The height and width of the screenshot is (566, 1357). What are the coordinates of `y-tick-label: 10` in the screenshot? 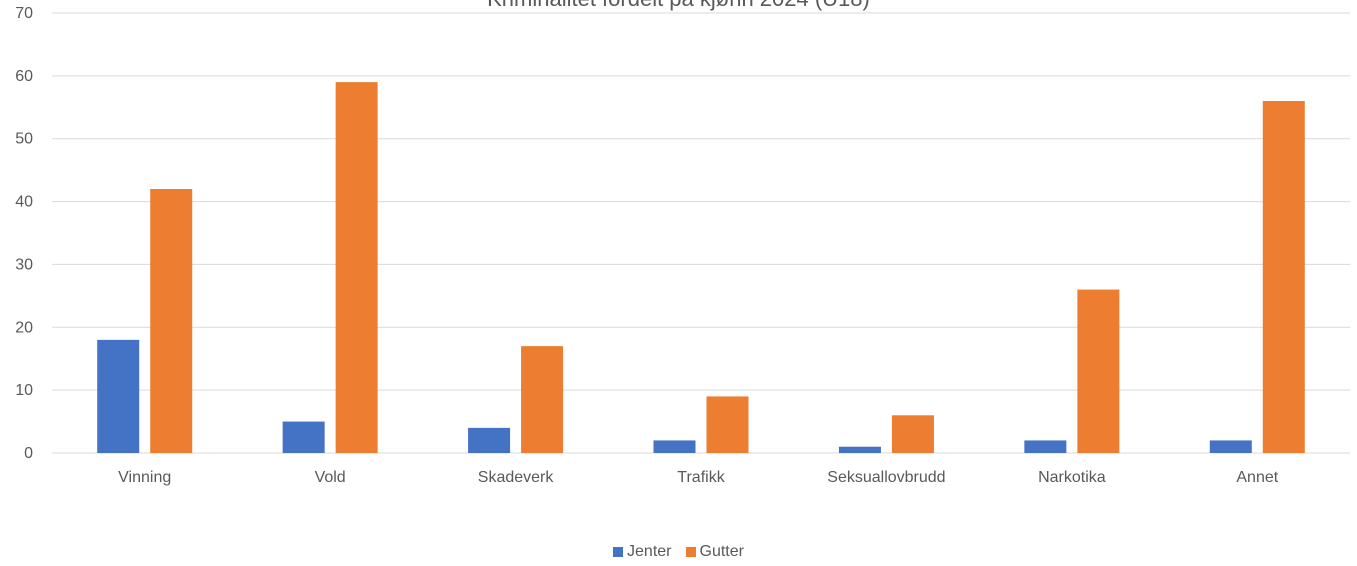 It's located at (24, 390).